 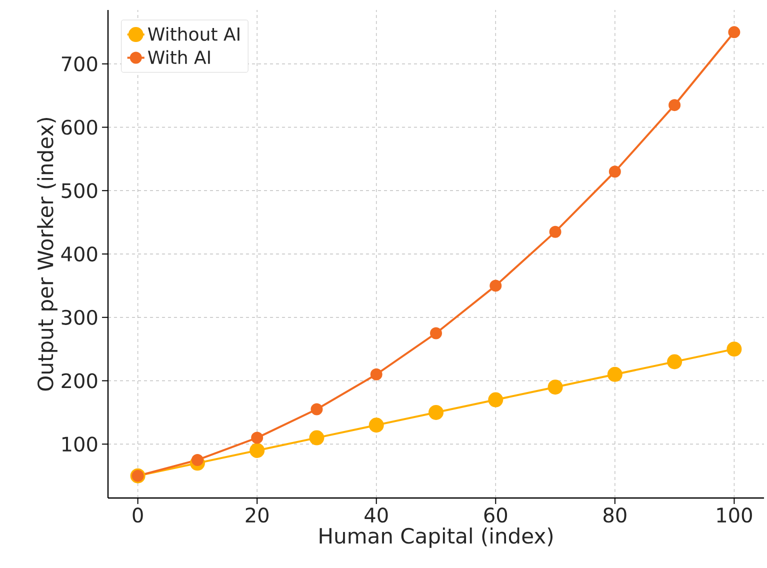 I want to click on y-tick-label: 100, so click(x=80, y=444).